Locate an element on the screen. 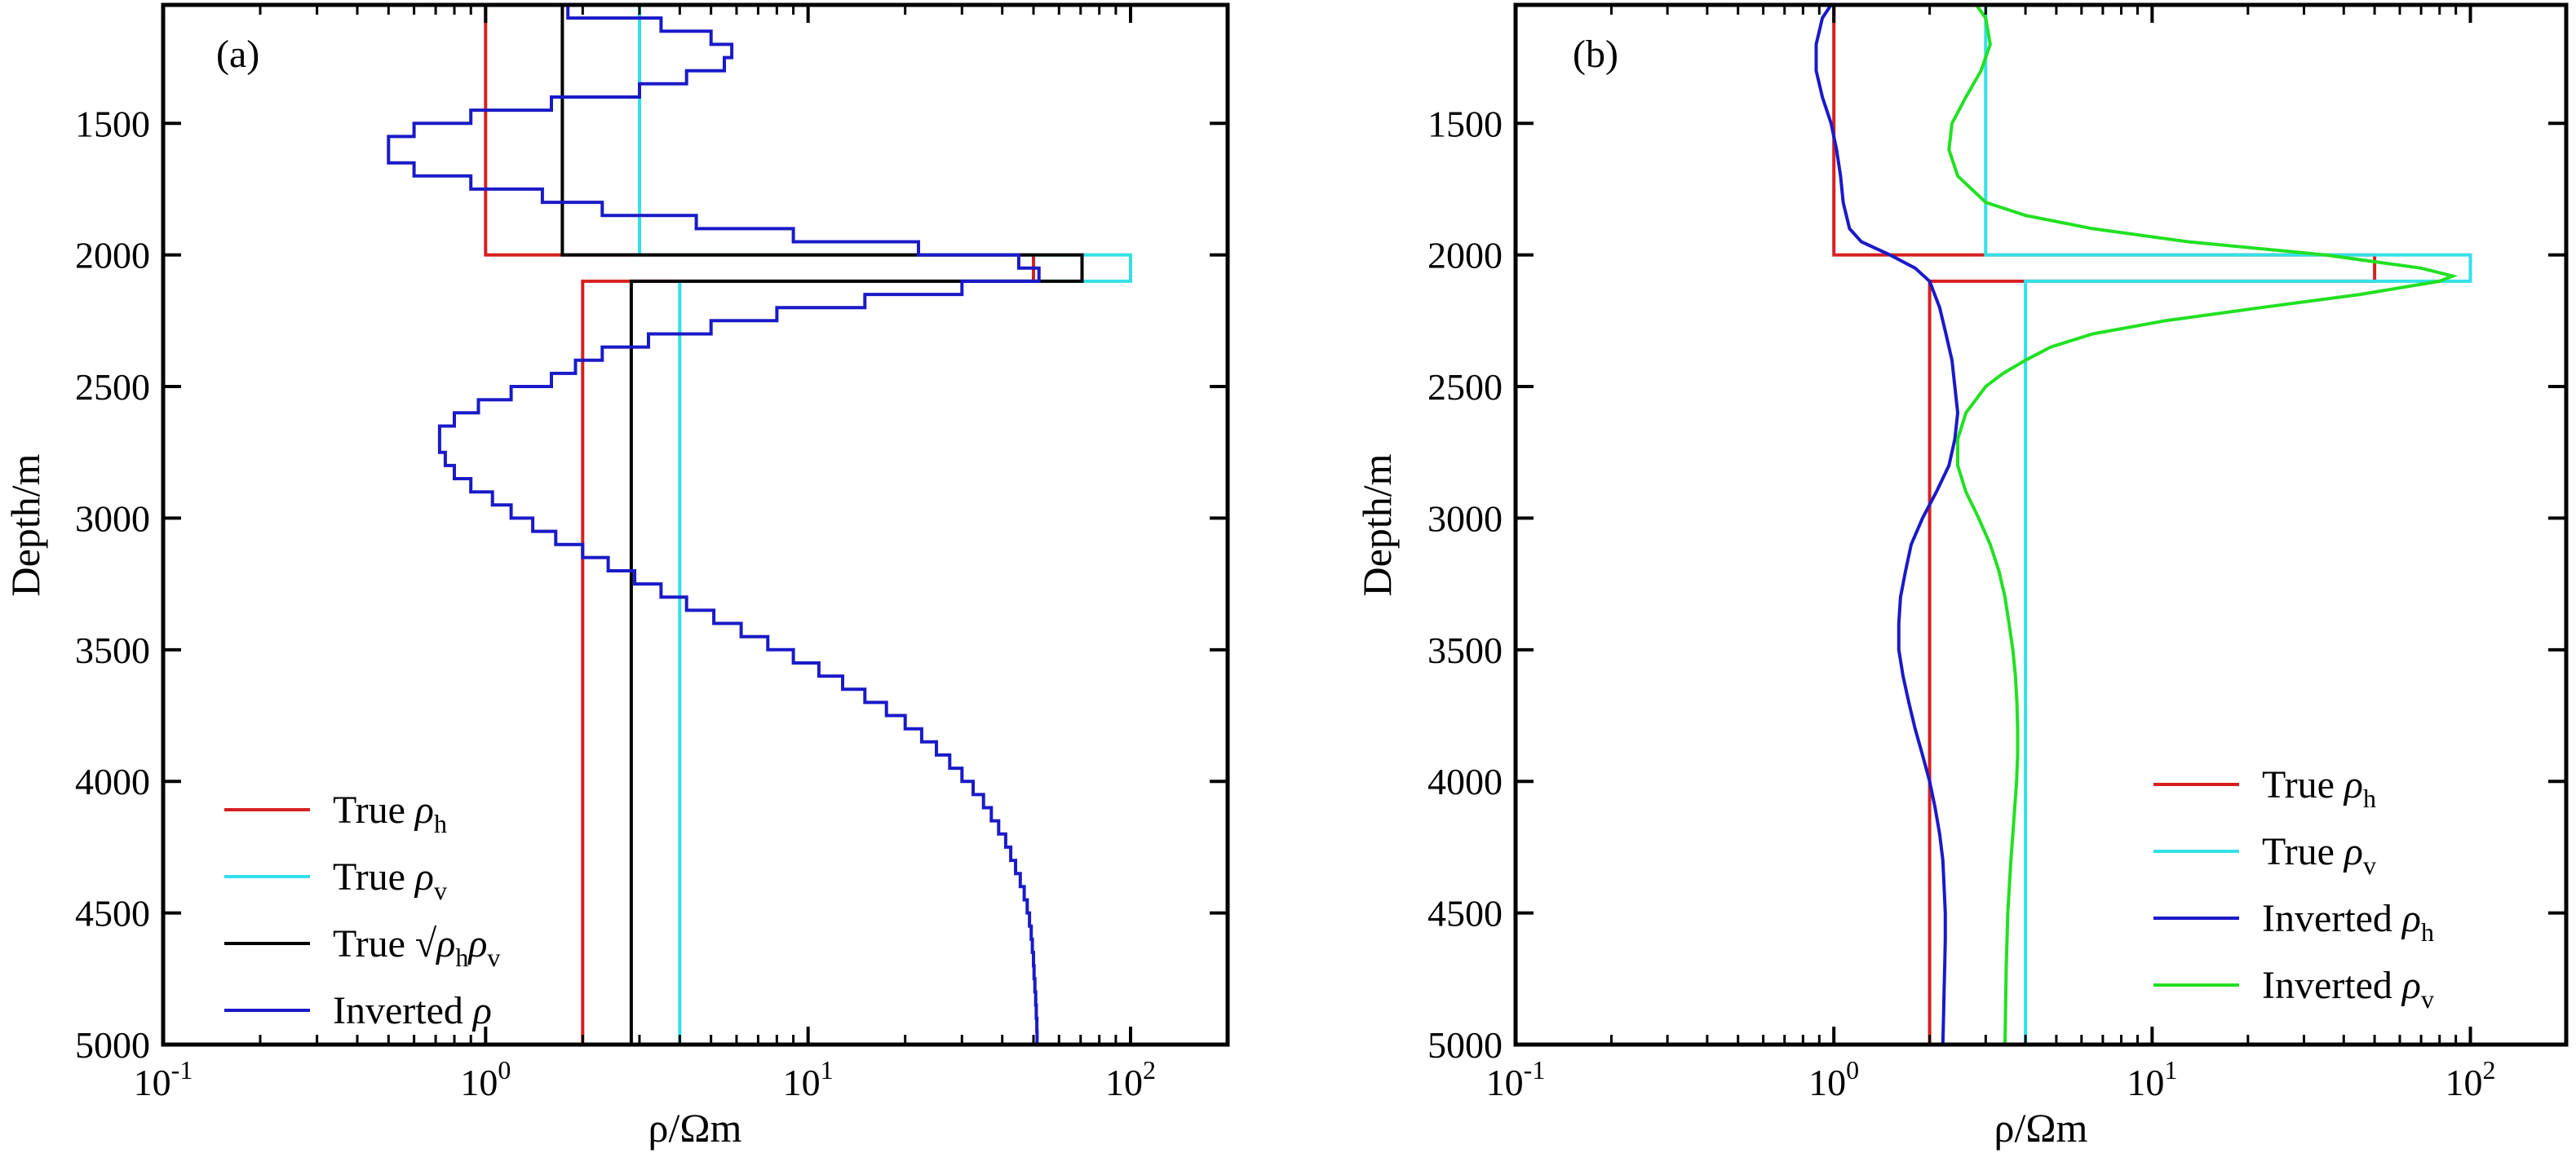 This screenshot has height=1162, width=2576. legend-label-a-0: True ρh is located at coordinates (390, 813).